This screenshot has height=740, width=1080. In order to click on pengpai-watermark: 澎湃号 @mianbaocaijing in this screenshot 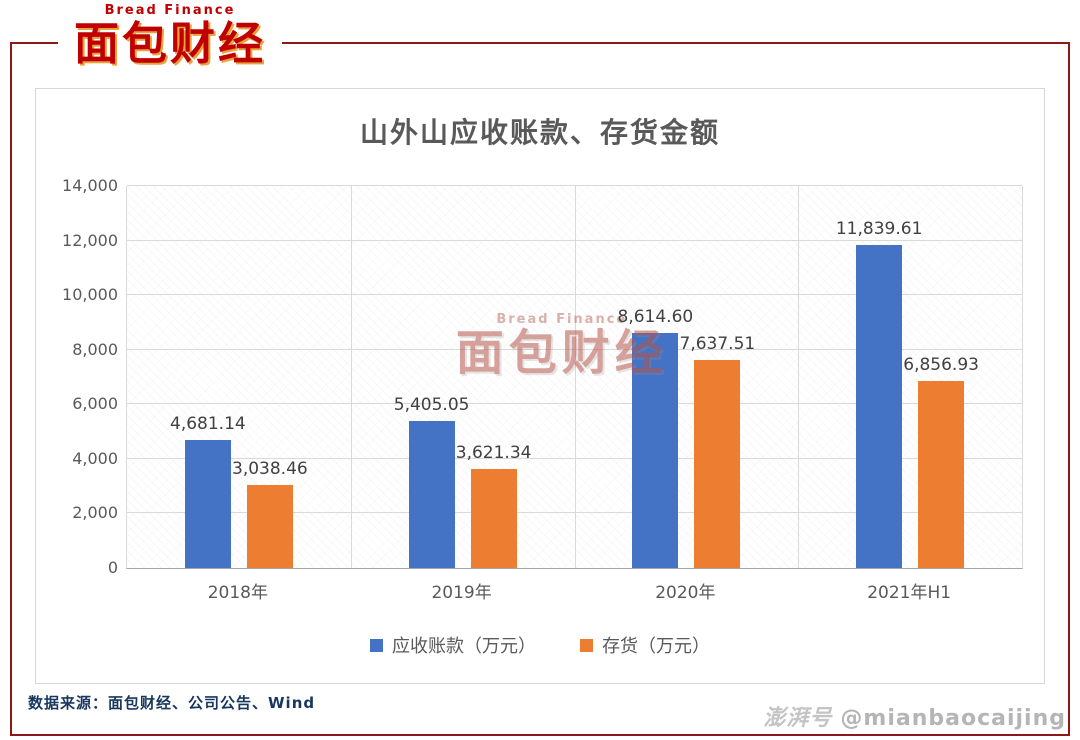, I will do `click(914, 716)`.